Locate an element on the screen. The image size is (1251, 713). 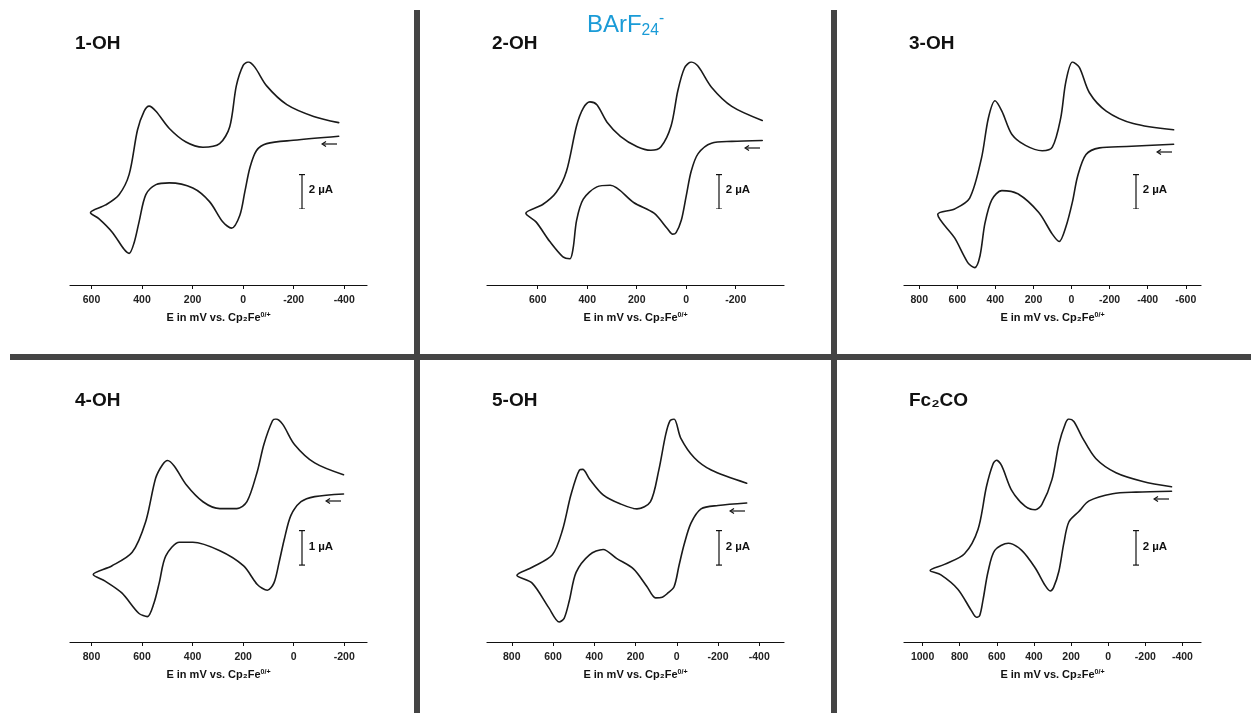
chart-title: 3-OH is located at coordinates (932, 42).